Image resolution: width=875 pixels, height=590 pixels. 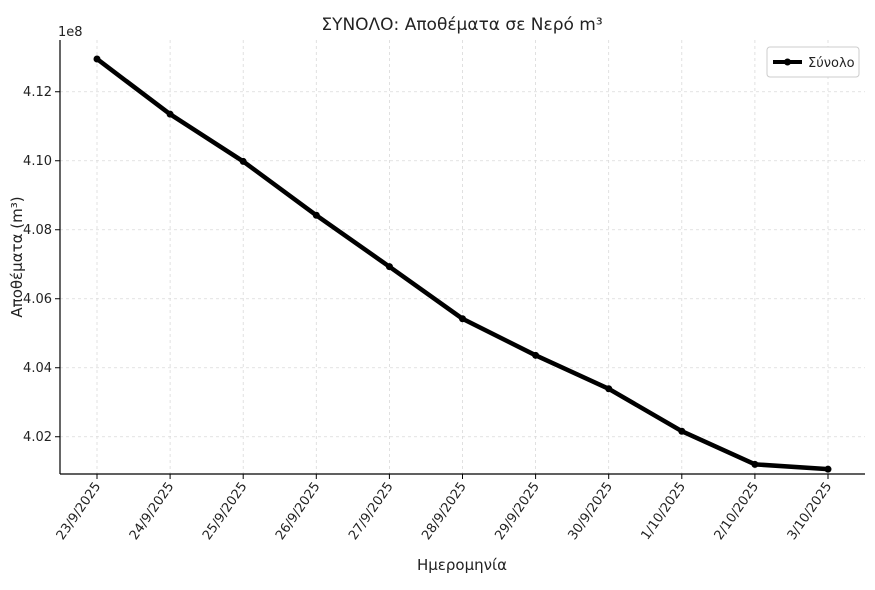 I want to click on x-axis-label: Ημερομηνία, so click(x=462, y=565).